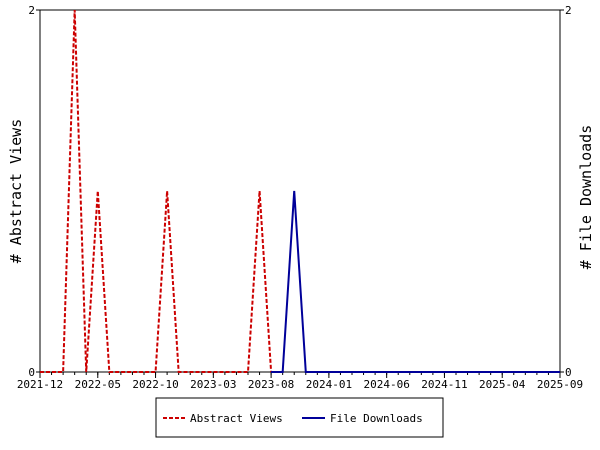 This screenshot has height=450, width=600. What do you see at coordinates (213, 384) in the screenshot?
I see `x-tick-label: 2023-03` at bounding box center [213, 384].